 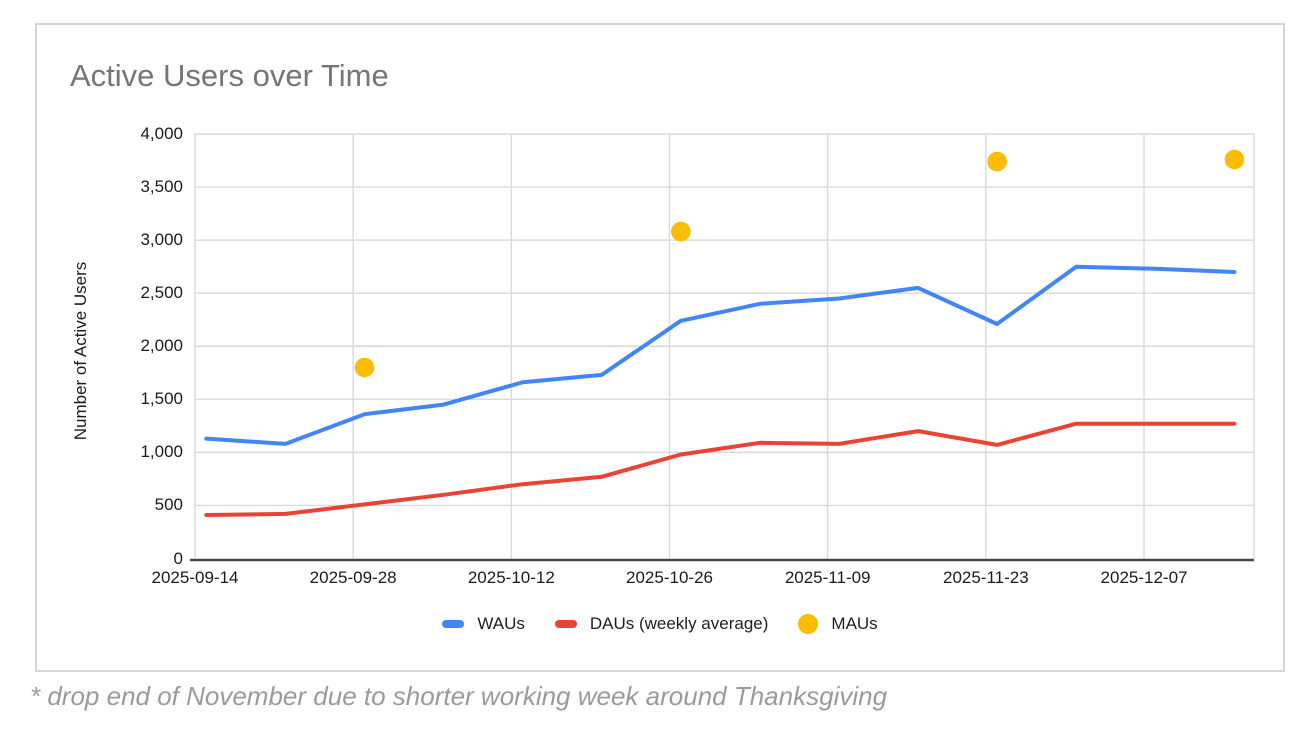 What do you see at coordinates (985, 577) in the screenshot?
I see `x-axis-tick-label: 2025-11-23` at bounding box center [985, 577].